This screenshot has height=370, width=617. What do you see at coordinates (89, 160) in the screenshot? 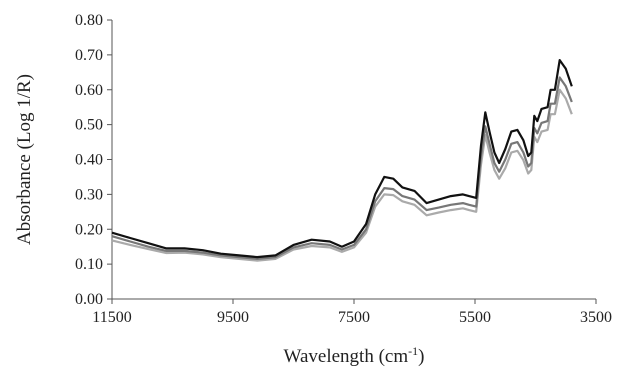
I see `y-tick-label: 0.40` at bounding box center [89, 160].